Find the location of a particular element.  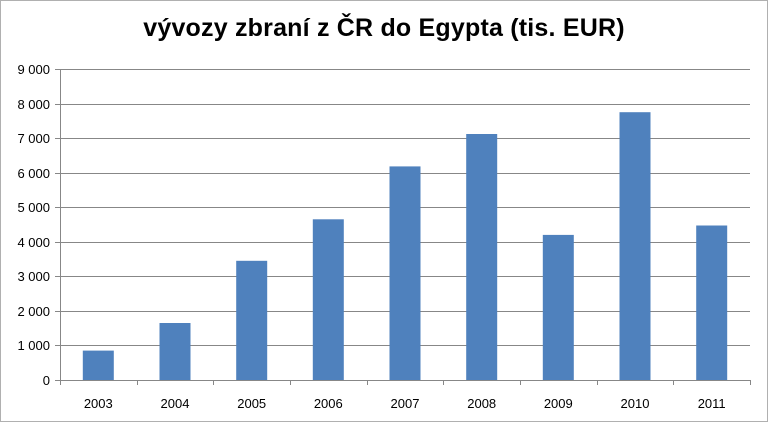

bar-2005 is located at coordinates (252, 320).